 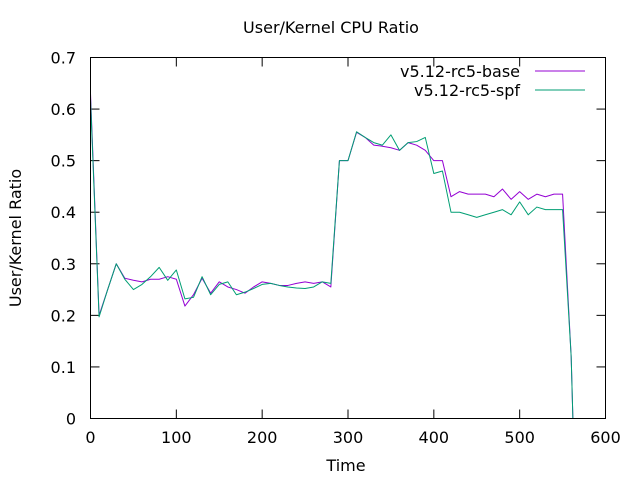 I want to click on x-tick-label: 600, so click(x=605, y=437).